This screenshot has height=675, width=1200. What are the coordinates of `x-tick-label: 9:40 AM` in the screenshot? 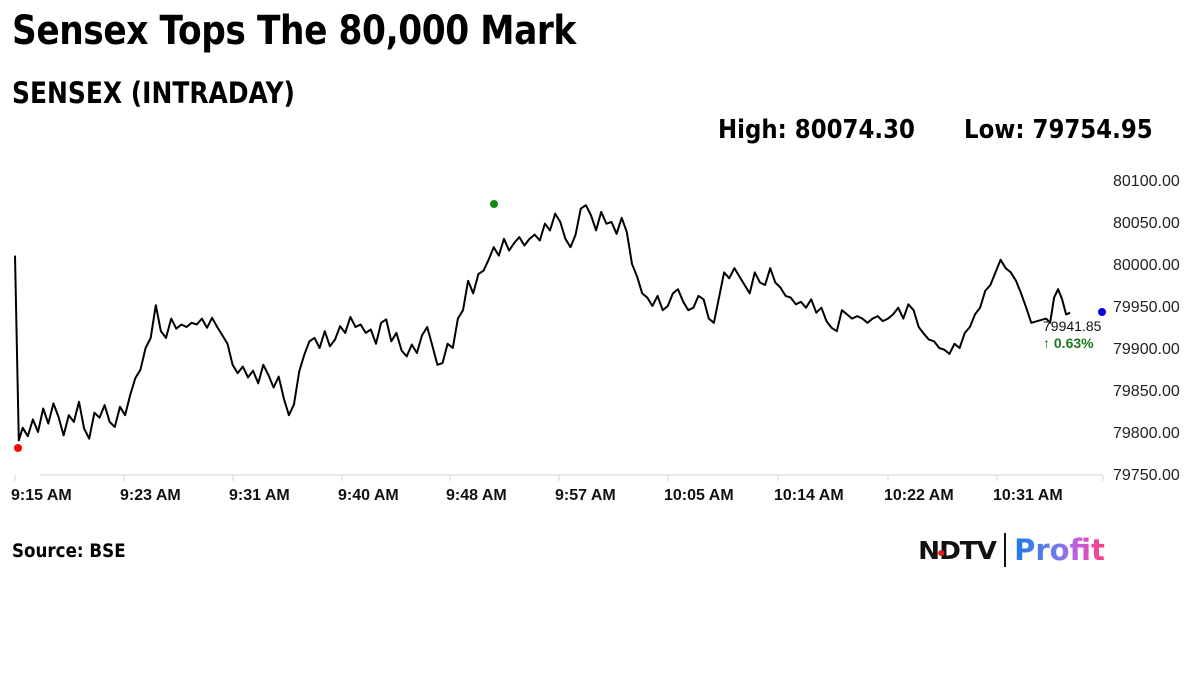 It's located at (368, 495).